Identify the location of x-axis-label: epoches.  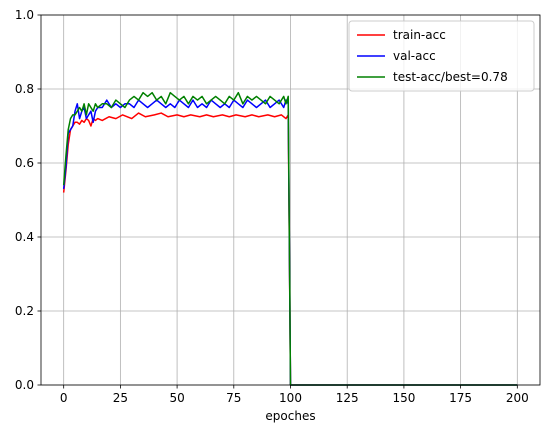
(290, 416).